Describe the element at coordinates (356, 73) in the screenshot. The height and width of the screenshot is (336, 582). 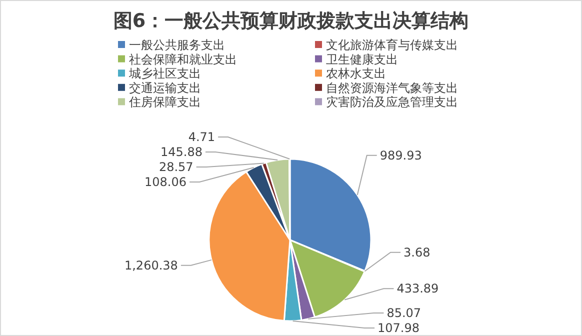
I see `legend-label: 农林水支出` at that location.